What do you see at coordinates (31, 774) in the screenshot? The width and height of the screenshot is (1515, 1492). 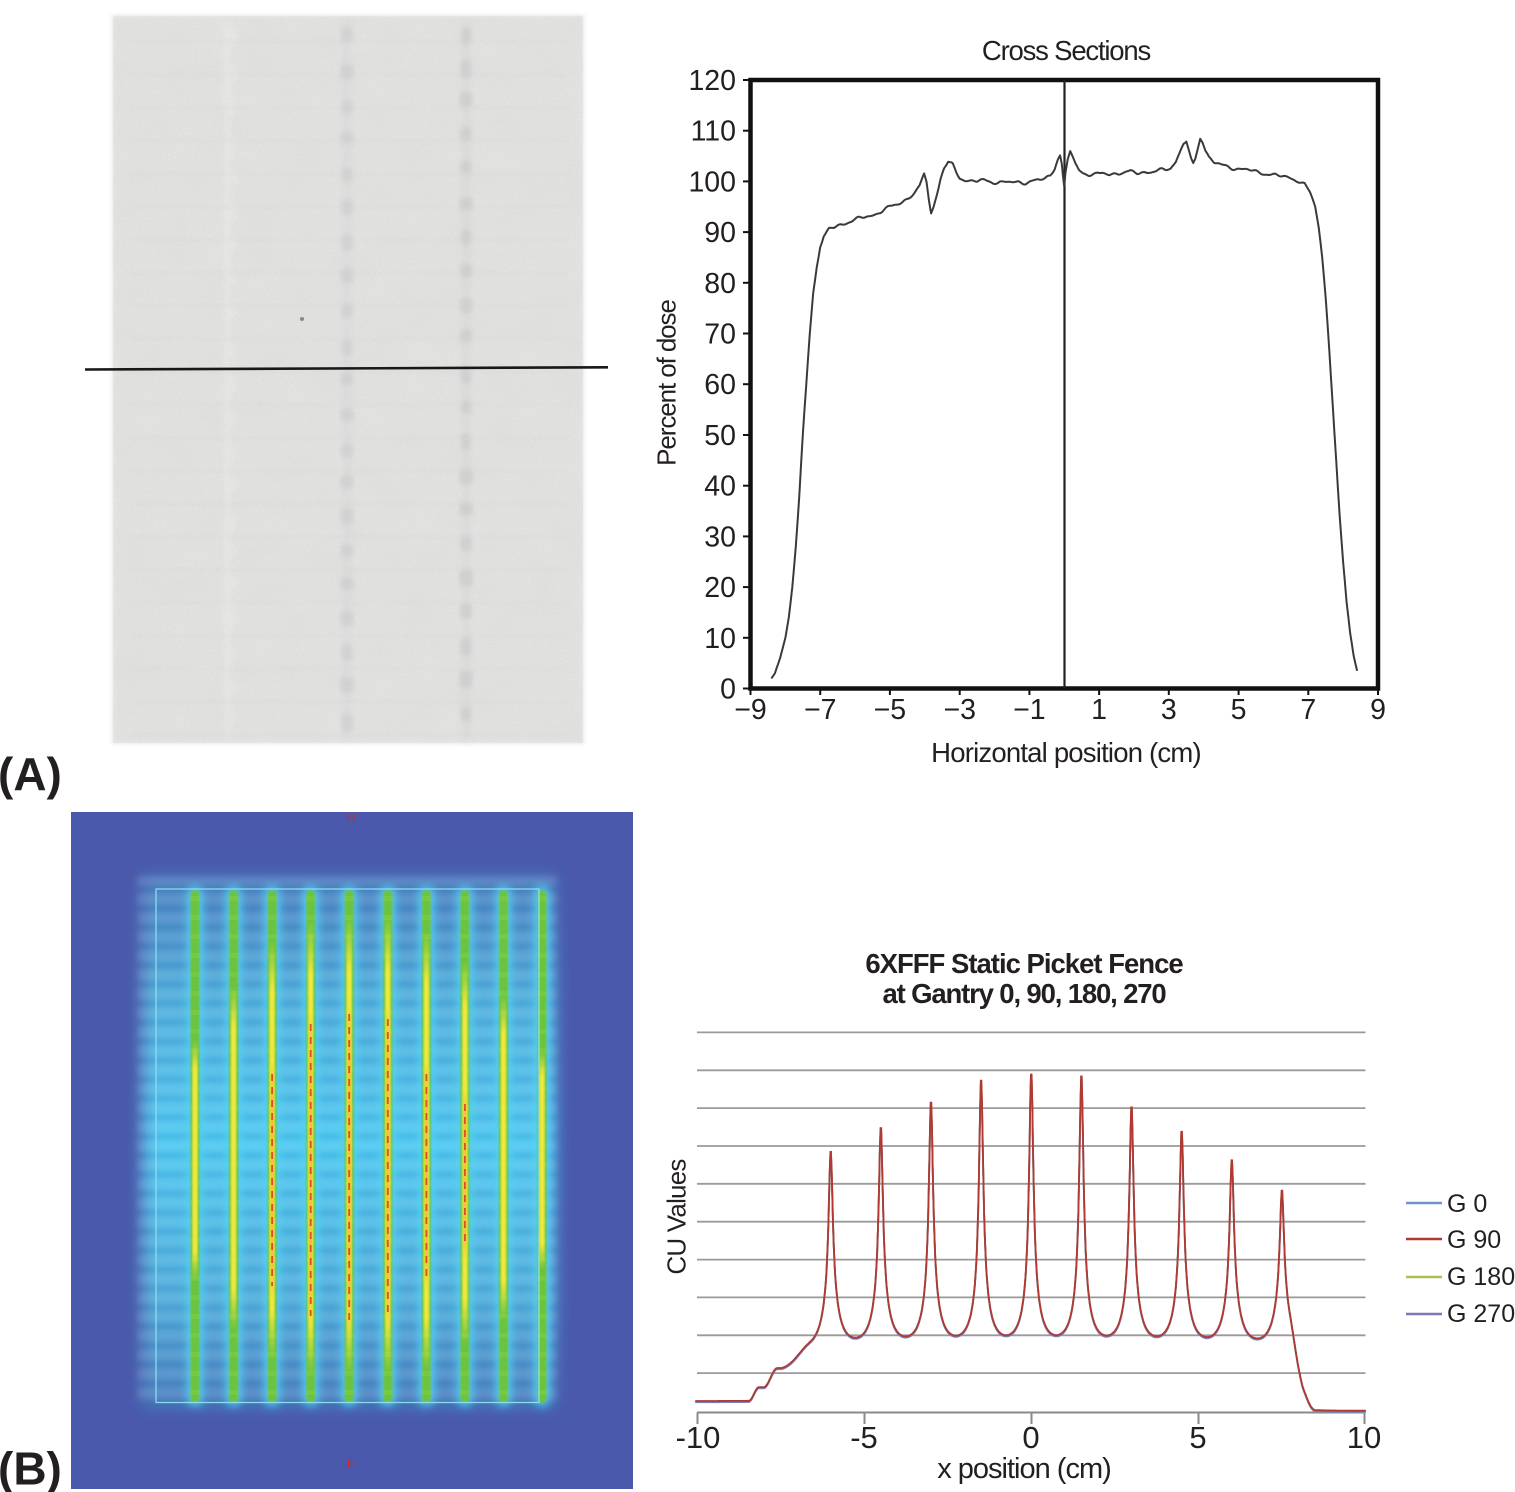 I see `svg-text: (A)` at bounding box center [31, 774].